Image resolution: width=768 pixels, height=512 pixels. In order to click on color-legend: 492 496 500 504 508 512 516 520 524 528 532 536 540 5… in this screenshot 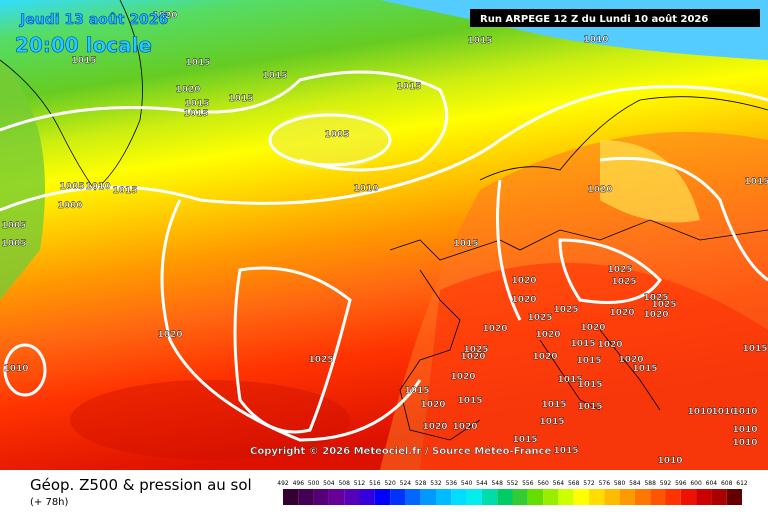, I will do `click(512, 492)`.